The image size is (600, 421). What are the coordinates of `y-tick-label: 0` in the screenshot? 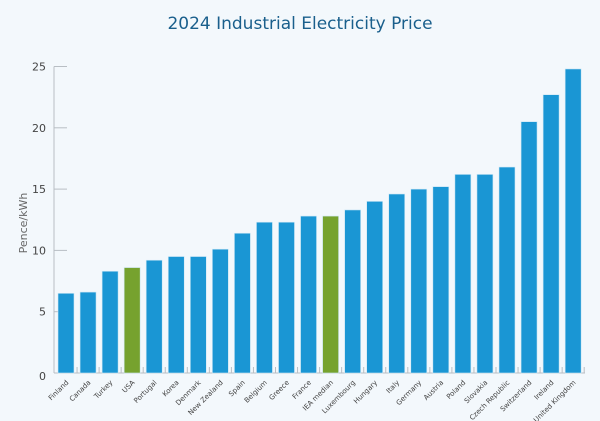 It's located at (42, 376).